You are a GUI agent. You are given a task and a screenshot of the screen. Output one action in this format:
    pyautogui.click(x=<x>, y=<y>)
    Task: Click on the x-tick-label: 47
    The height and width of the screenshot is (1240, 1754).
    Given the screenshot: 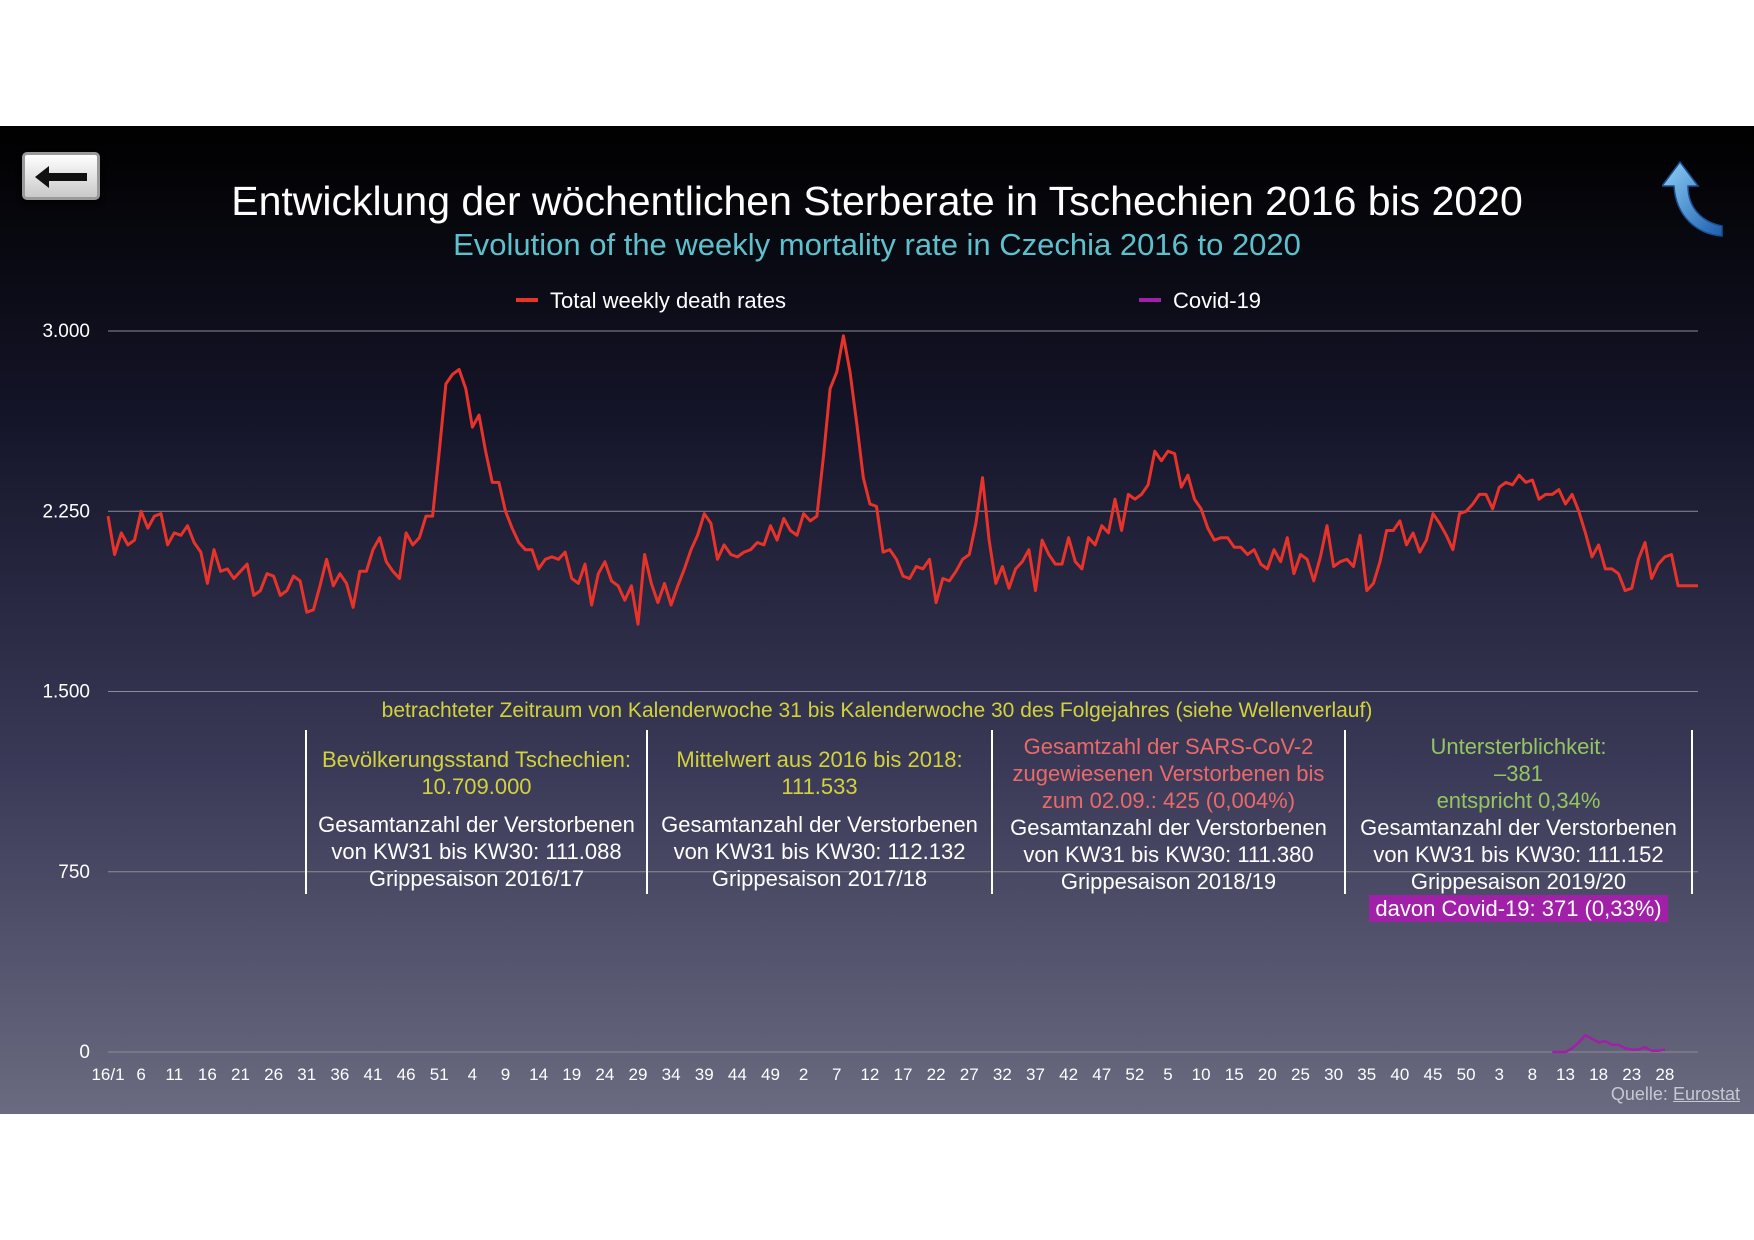 What is the action you would take?
    pyautogui.click(x=1101, y=1074)
    